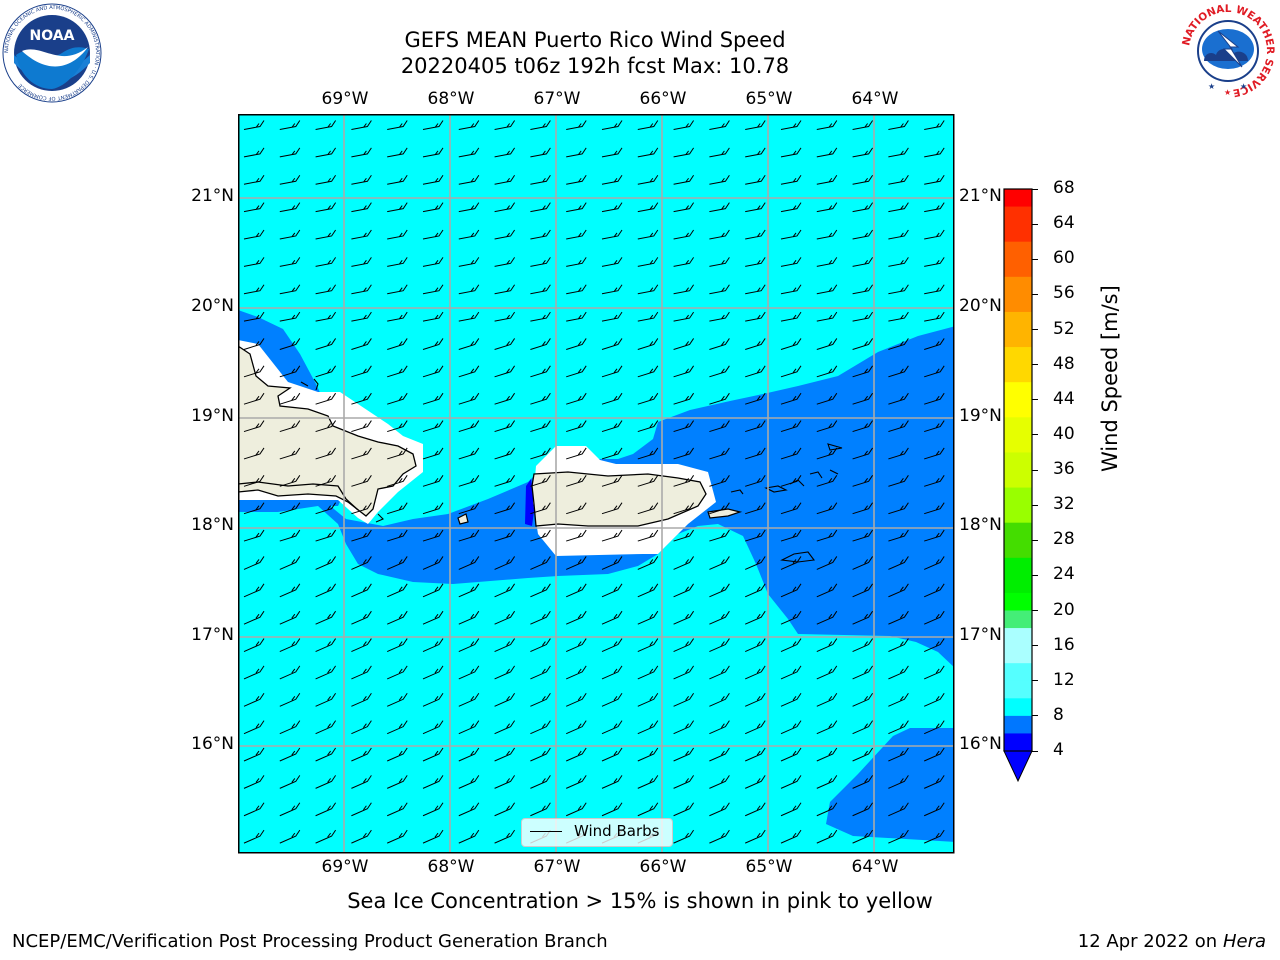  Describe the element at coordinates (1035, 365) in the screenshot. I see `colorbar-tick-mark` at that location.